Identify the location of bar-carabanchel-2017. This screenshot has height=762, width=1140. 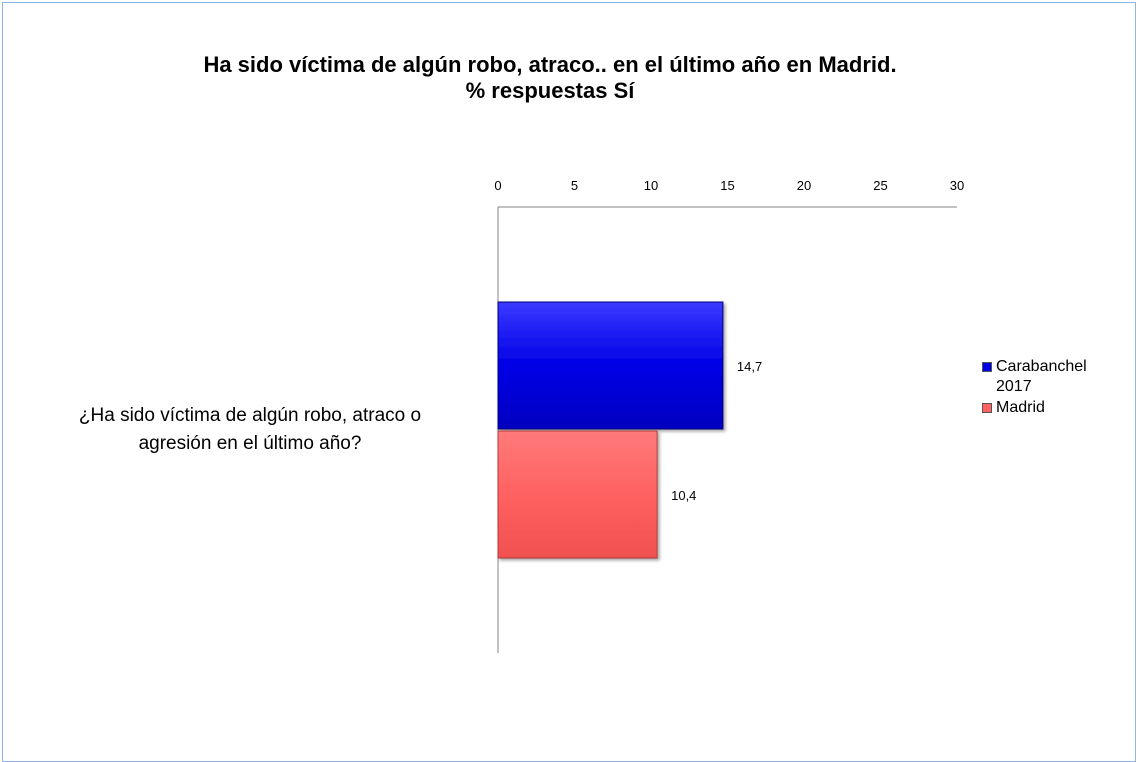
(610, 365).